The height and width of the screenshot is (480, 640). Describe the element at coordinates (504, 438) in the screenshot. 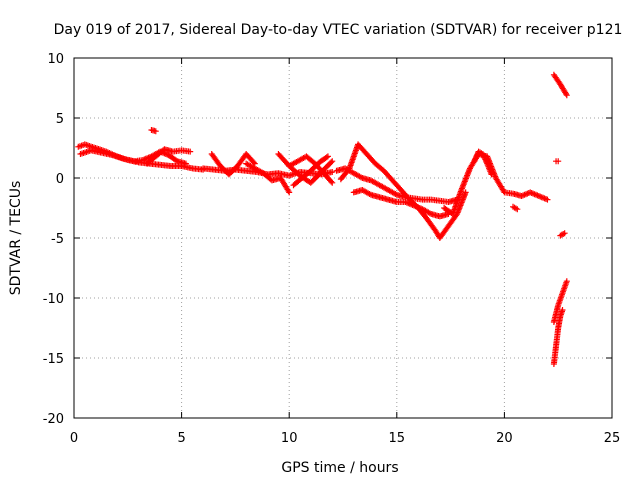

I see `x-tick-label: 20` at that location.